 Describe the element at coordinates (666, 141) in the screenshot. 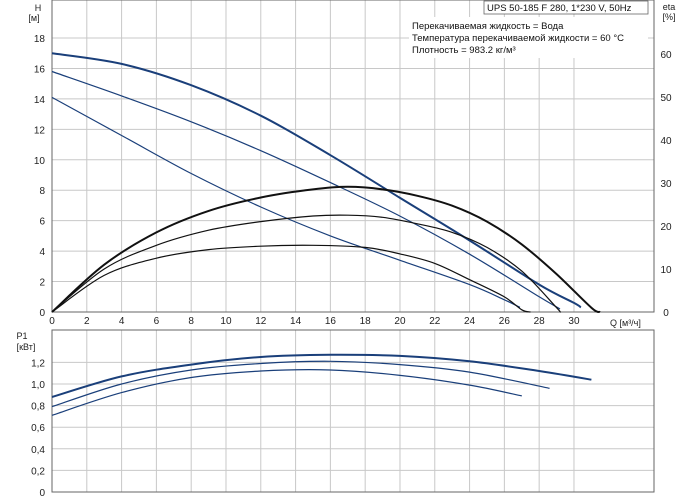

I see `y2-tick-label: 40` at that location.